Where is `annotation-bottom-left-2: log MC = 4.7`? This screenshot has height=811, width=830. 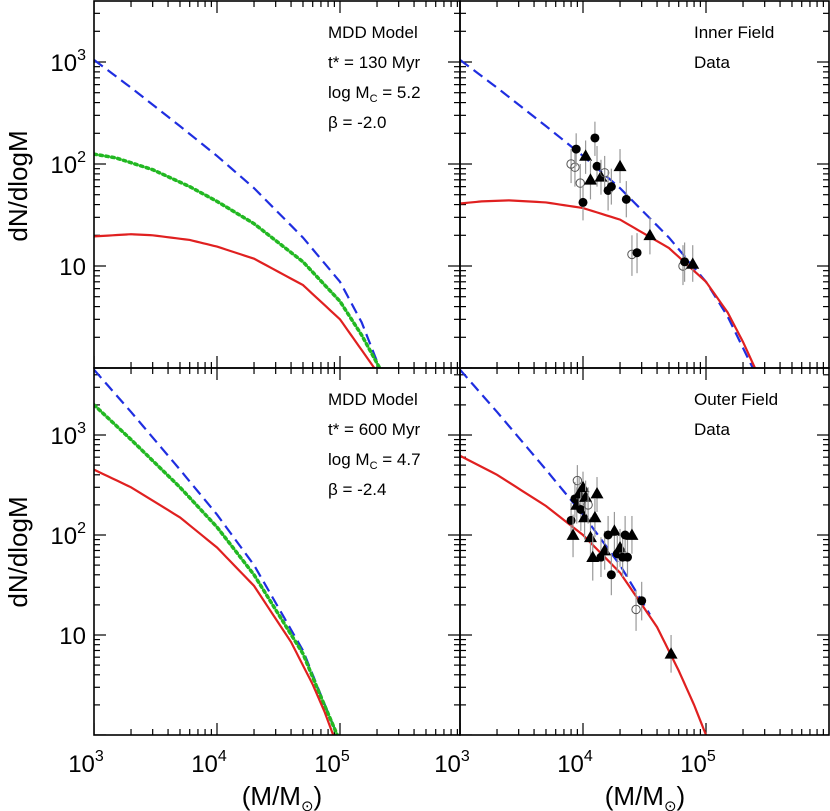 annotation-bottom-left-2: log MC = 4.7 is located at coordinates (374, 461).